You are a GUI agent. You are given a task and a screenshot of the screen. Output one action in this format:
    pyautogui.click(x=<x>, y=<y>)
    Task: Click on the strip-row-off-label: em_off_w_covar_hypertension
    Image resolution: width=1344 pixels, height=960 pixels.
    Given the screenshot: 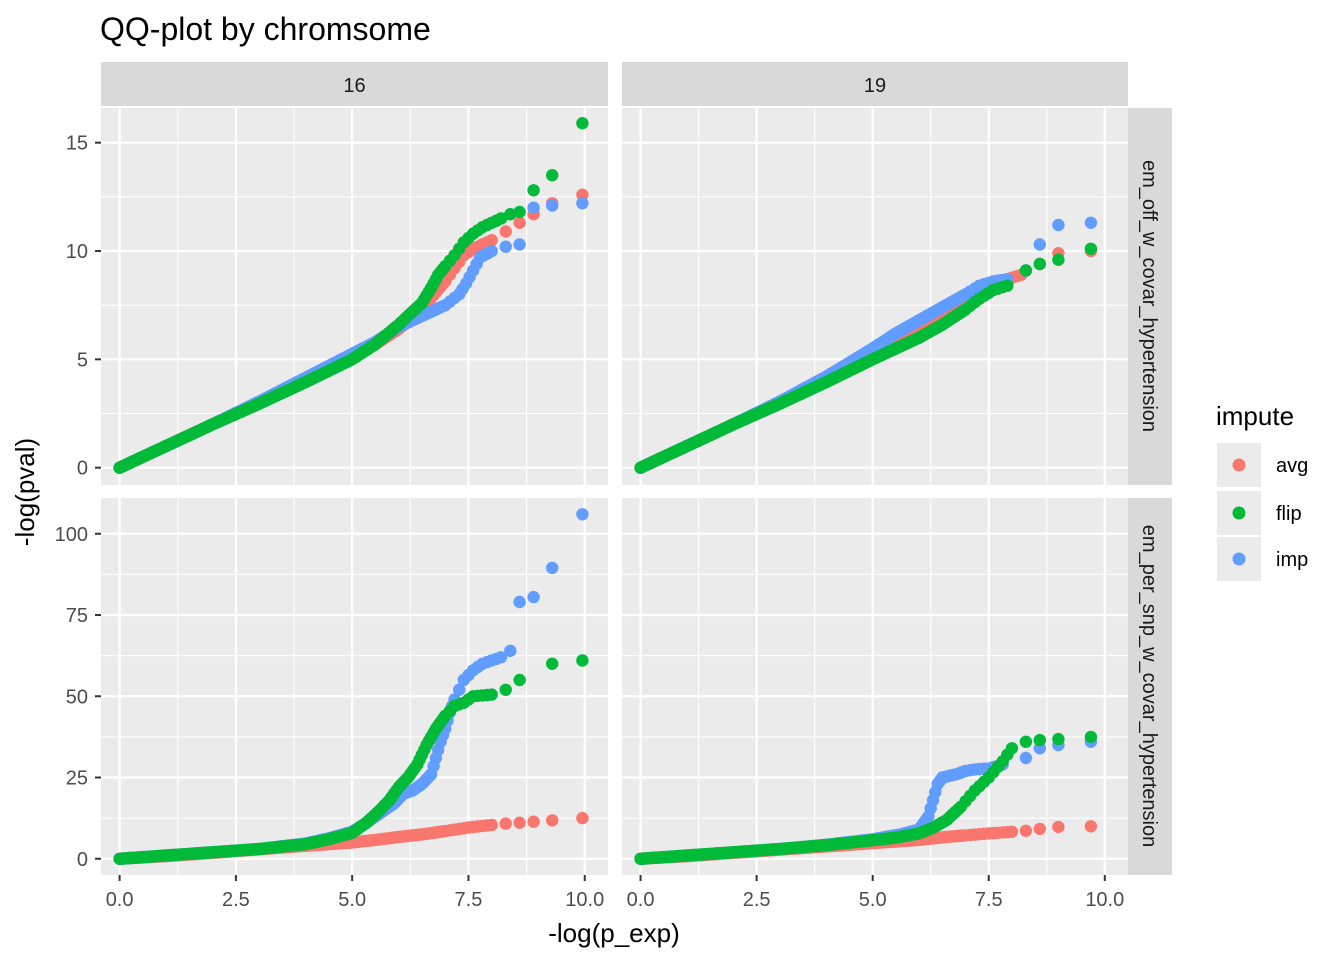 What is the action you would take?
    pyautogui.click(x=1149, y=296)
    